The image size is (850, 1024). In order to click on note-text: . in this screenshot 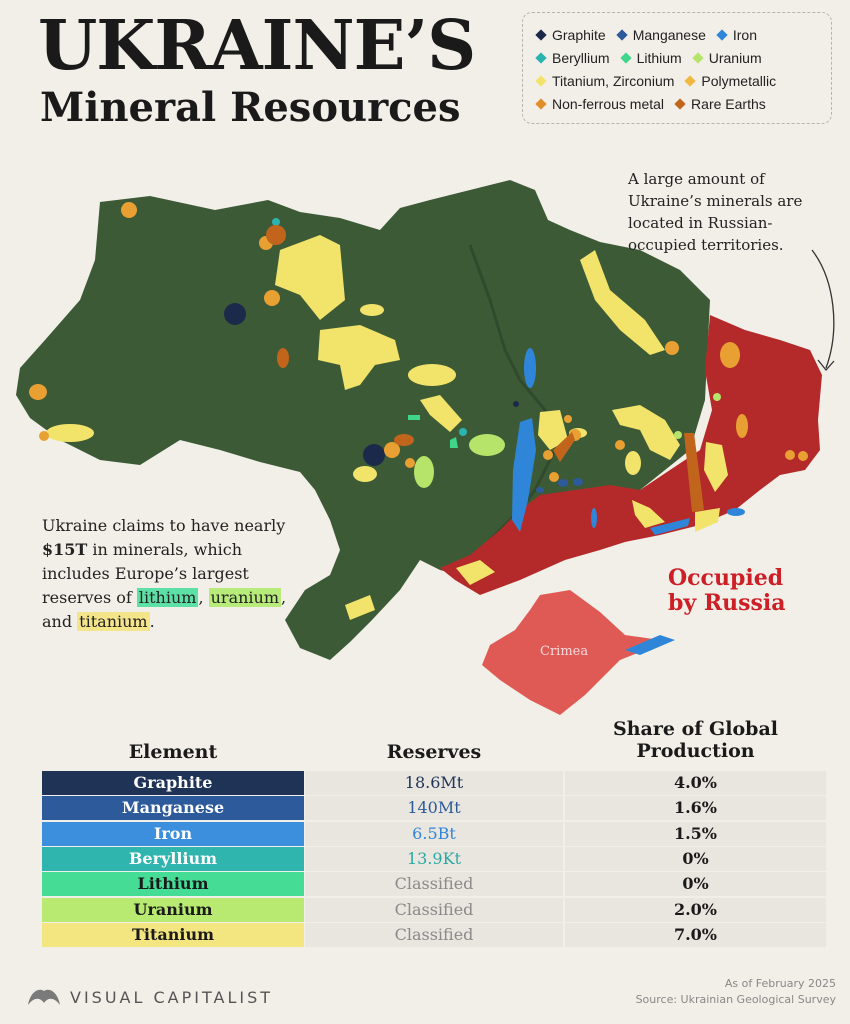, I will do `click(152, 621)`.